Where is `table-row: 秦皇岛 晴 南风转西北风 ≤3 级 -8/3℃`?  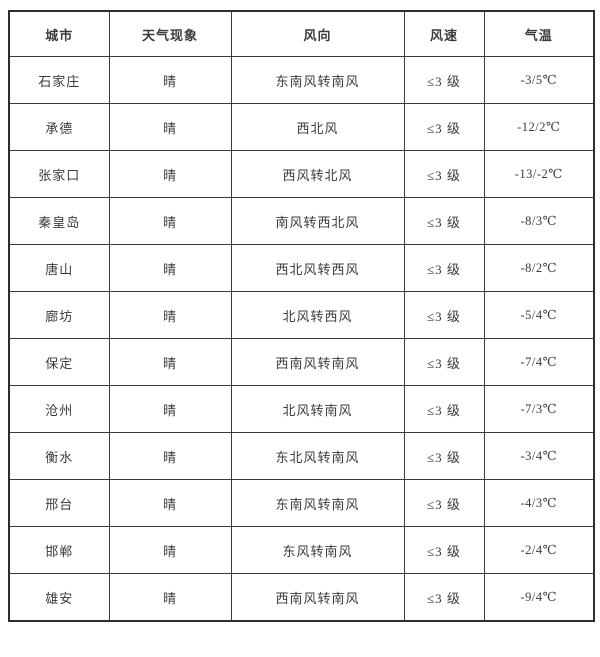 table-row: 秦皇岛 晴 南风转西北风 ≤3 级 -8/3℃ is located at coordinates (301, 221).